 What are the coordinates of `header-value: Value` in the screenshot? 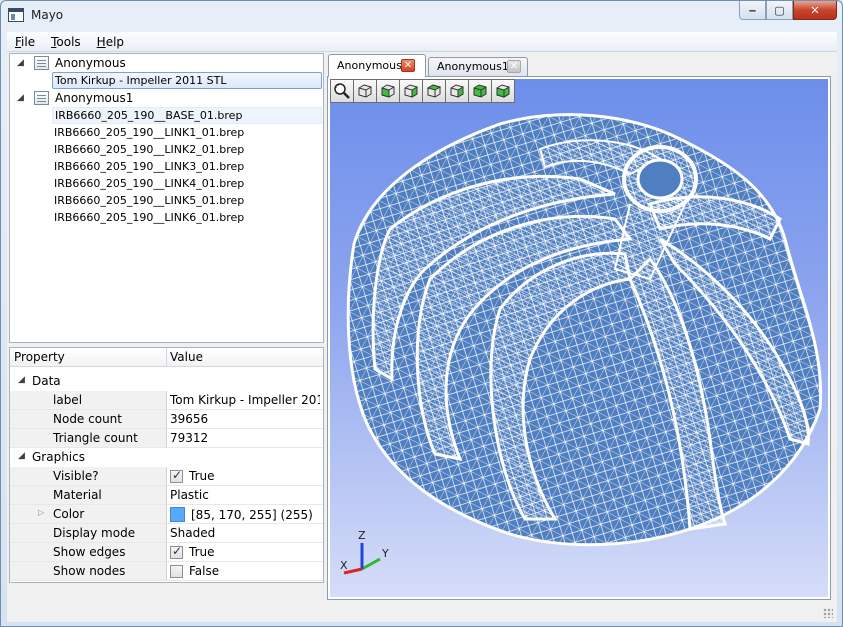 It's located at (186, 357).